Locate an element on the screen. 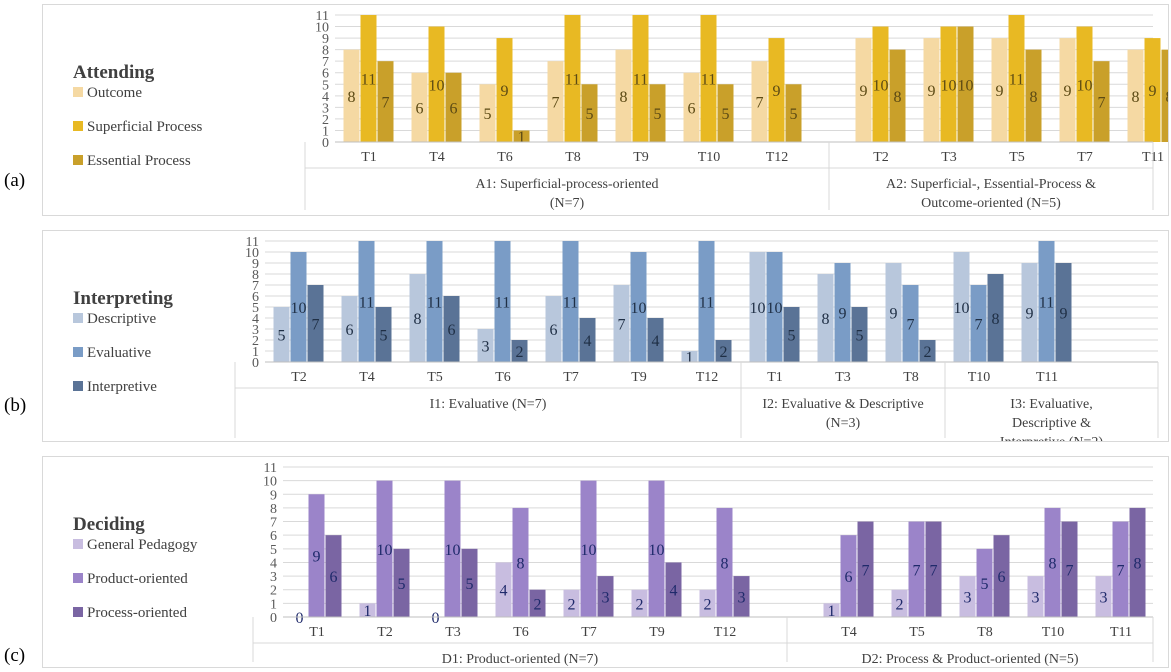  y-tick-label: 5 is located at coordinates (273, 550).